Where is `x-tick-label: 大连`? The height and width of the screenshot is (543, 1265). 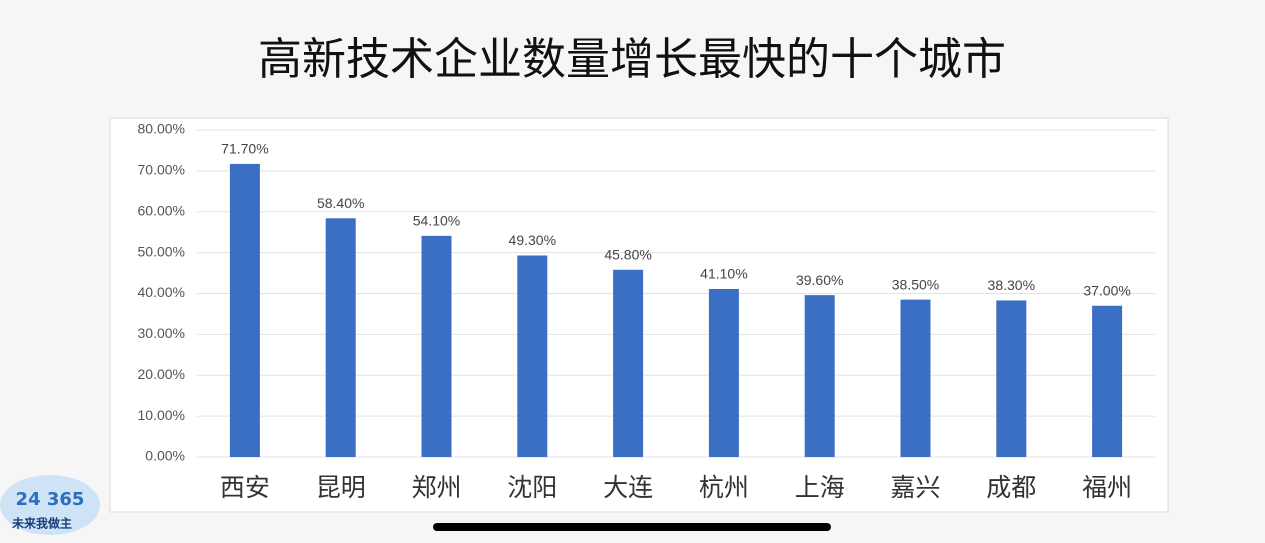
x-tick-label: 大连 is located at coordinates (628, 487).